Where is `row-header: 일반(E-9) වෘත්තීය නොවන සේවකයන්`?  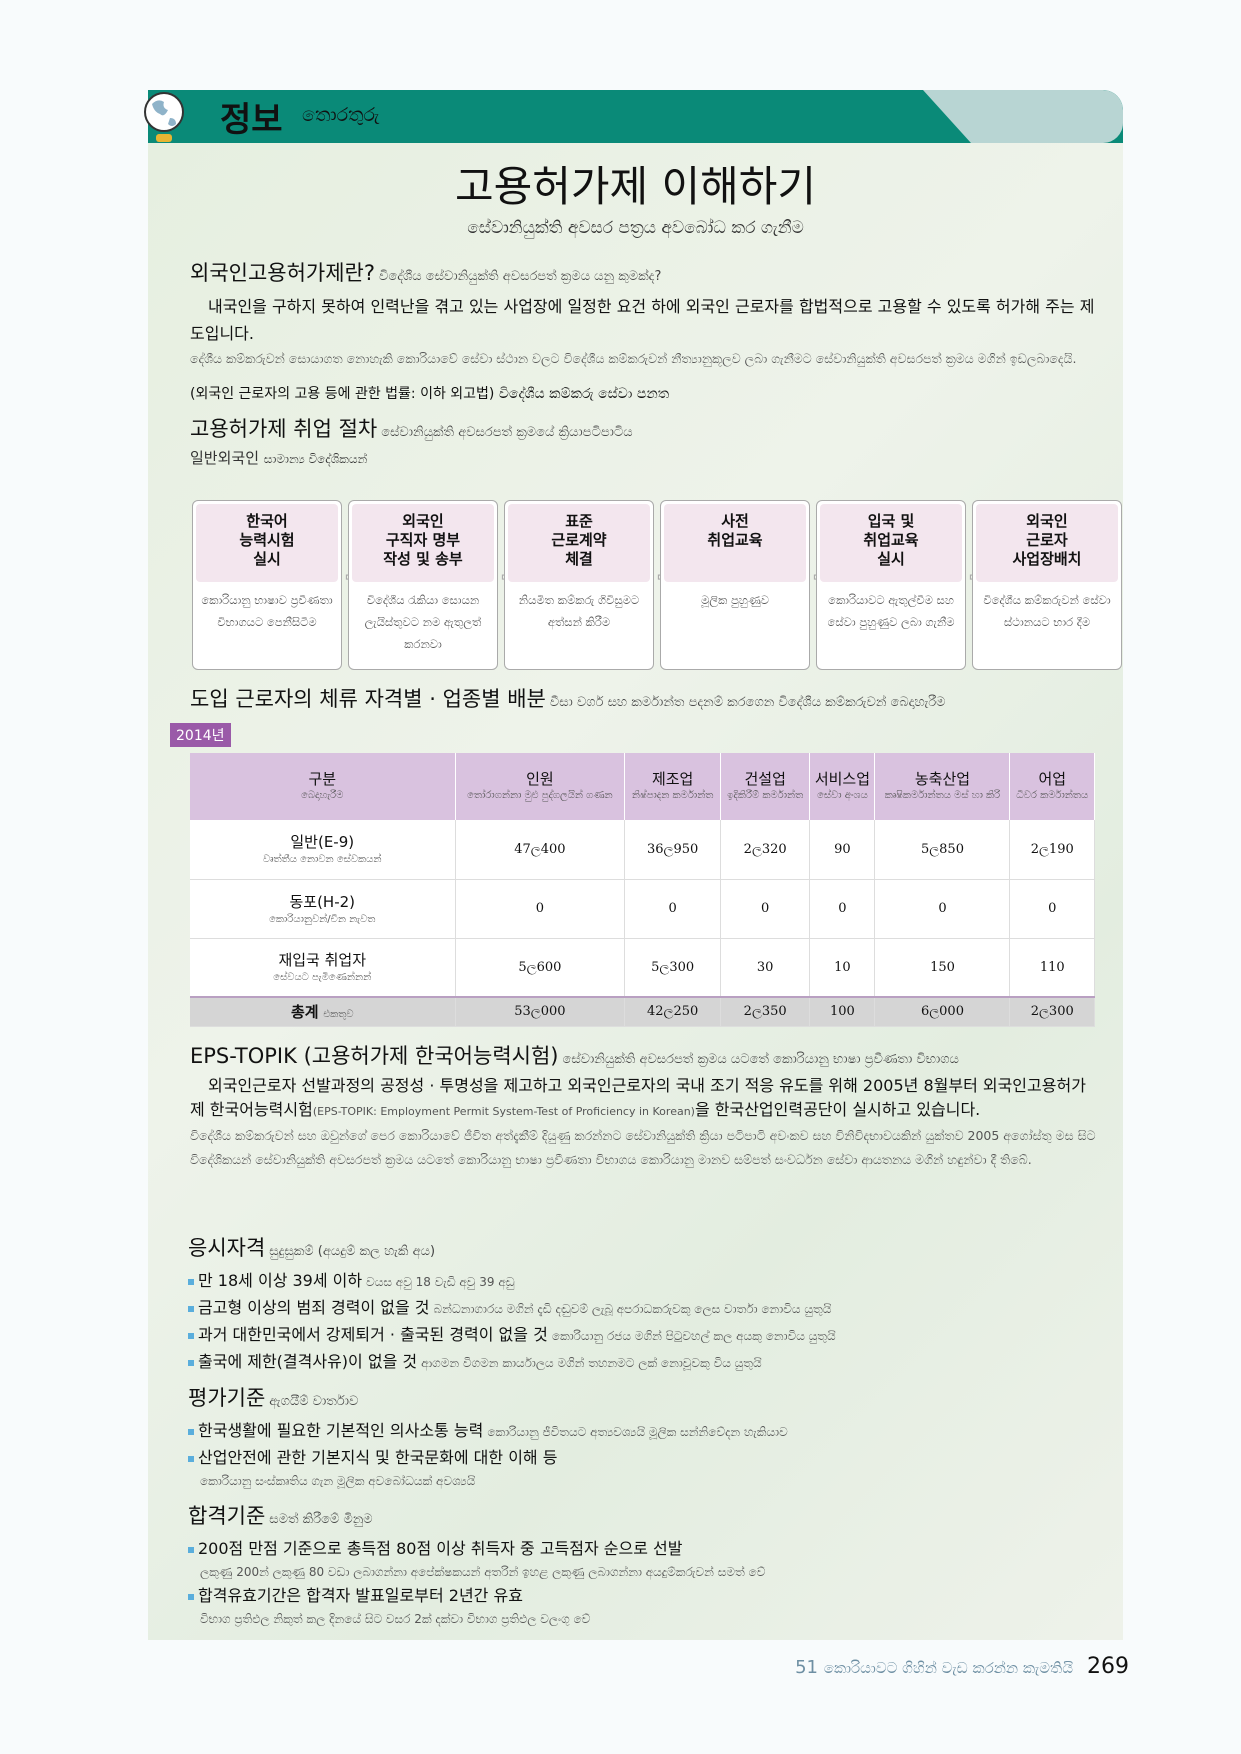 row-header: 일반(E-9) වෘත්තීය නොවන සේවකයන් is located at coordinates (323, 850).